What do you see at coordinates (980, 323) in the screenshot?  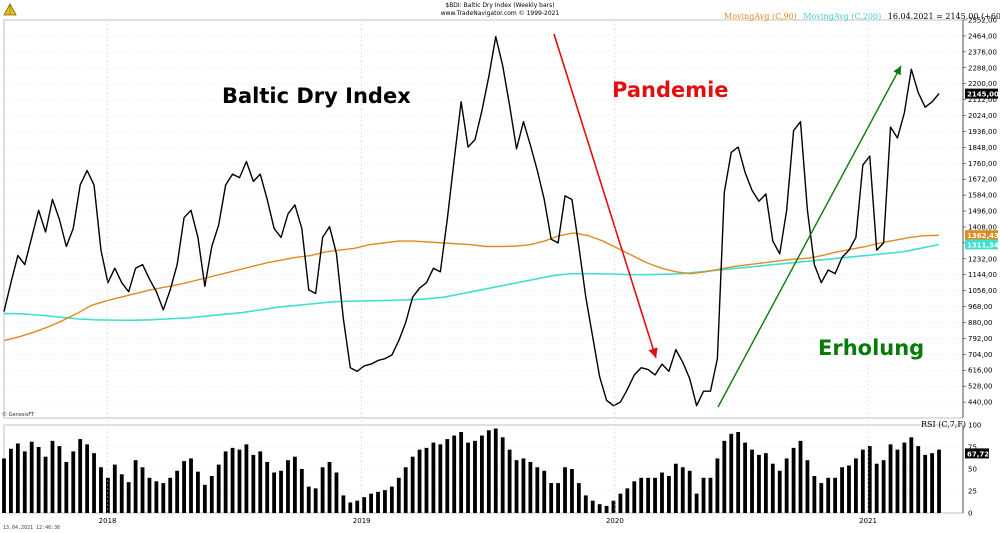 I see `y-tick-label: 880,00` at bounding box center [980, 323].